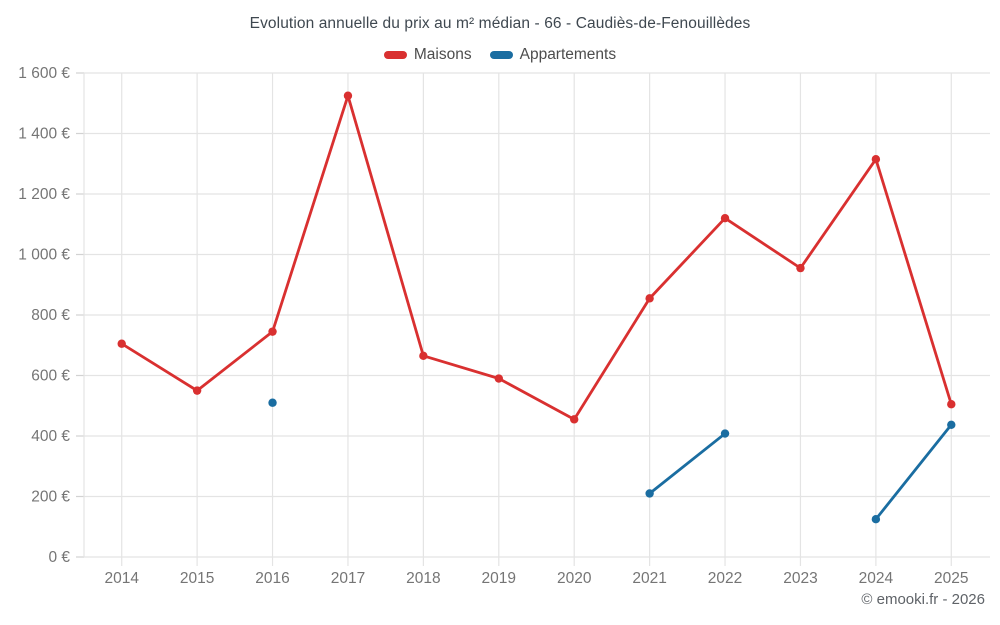 The width and height of the screenshot is (1000, 625). Describe the element at coordinates (395, 55) in the screenshot. I see `maisons-series-swatch` at that location.